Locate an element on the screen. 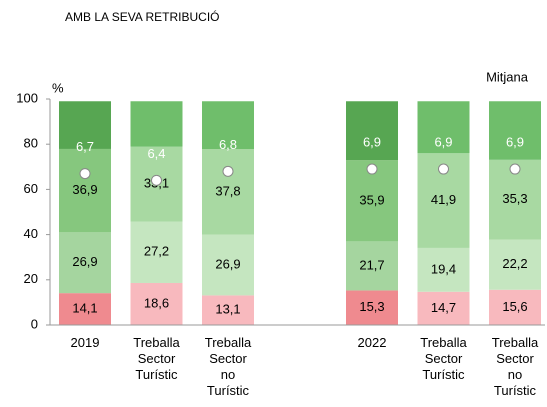 This screenshot has width=547, height=407. legend-mean: Mitjana is located at coordinates (507, 76).